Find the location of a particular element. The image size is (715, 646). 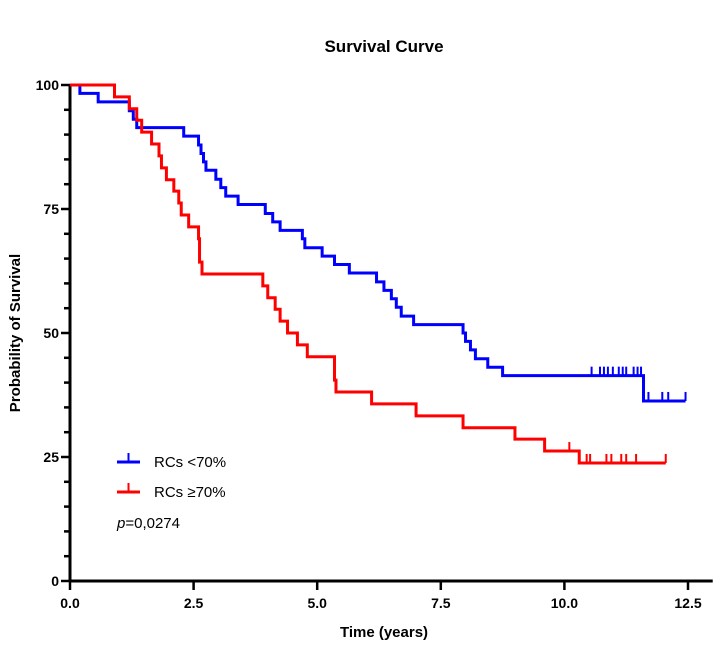

legend-item: RCs ≥70% is located at coordinates (171, 492).